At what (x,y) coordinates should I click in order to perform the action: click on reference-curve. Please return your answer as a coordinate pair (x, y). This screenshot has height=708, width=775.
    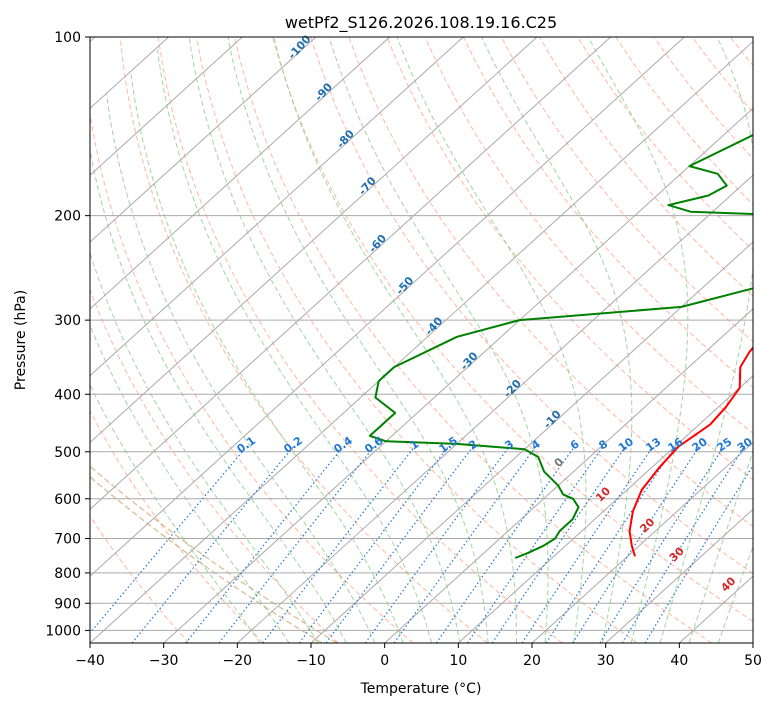
    Looking at the image, I should click on (214, 554).